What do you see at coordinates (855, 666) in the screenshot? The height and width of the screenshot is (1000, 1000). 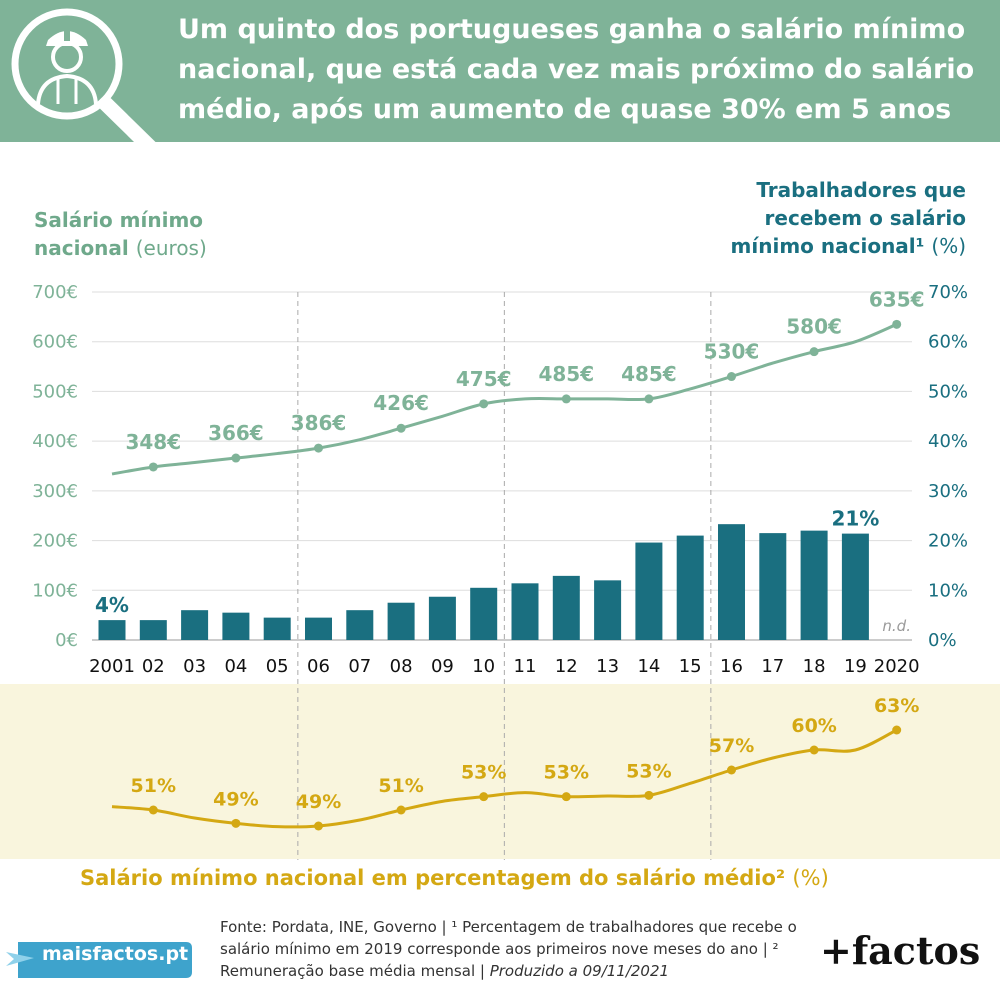 I see `x-tick-label: 19` at bounding box center [855, 666].